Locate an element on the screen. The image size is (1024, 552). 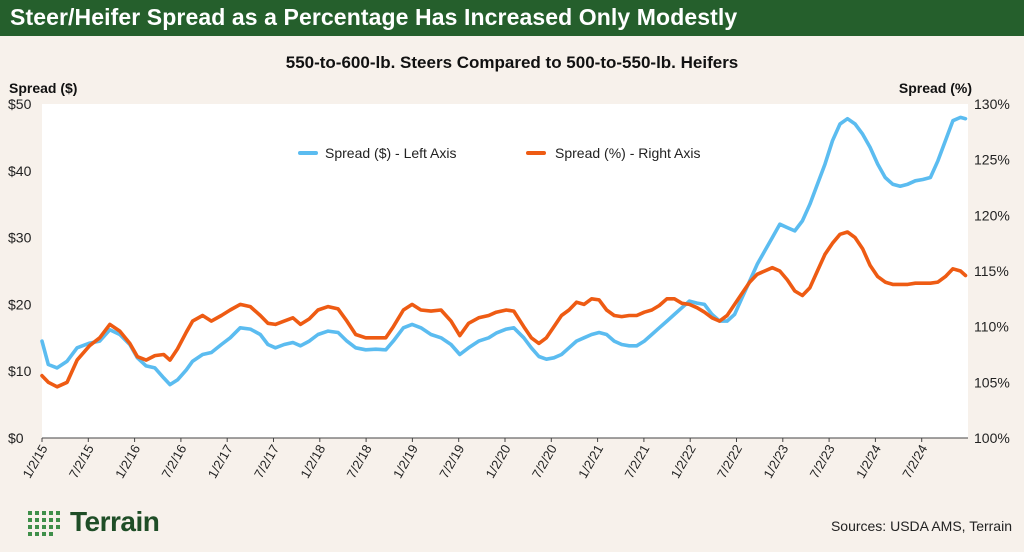
left-axis: $0 $10 $20 $30 $40 $50 is located at coordinates (20, 271).